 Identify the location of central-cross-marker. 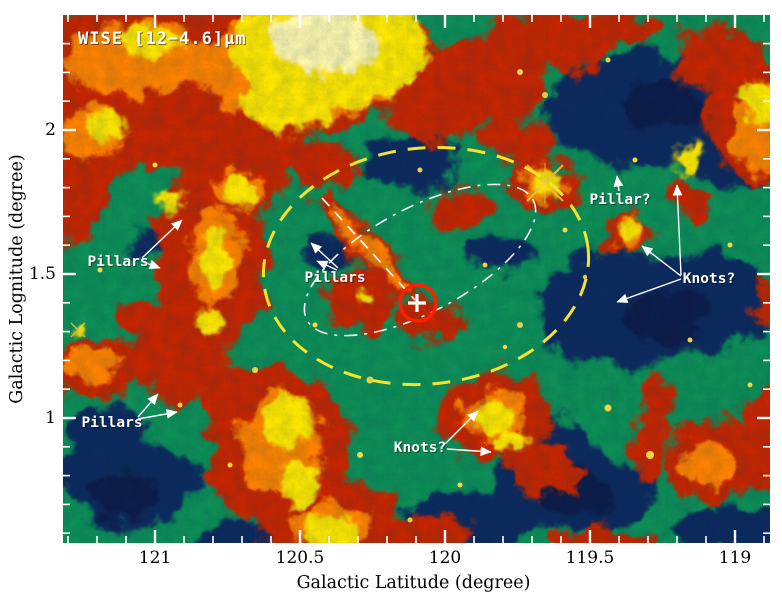
(417, 303).